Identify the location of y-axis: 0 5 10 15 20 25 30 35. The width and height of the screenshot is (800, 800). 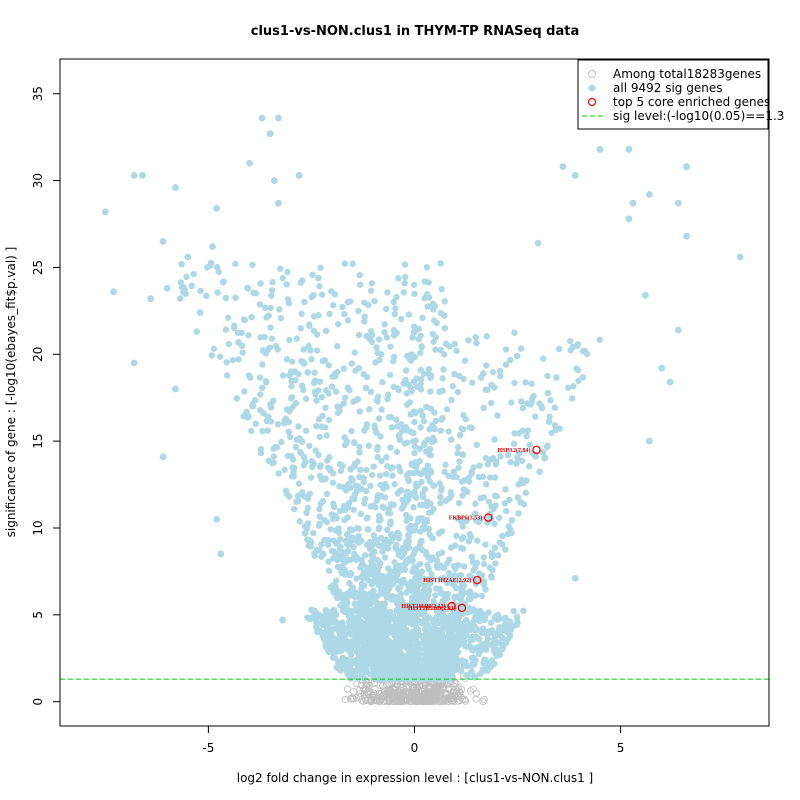
(46, 396).